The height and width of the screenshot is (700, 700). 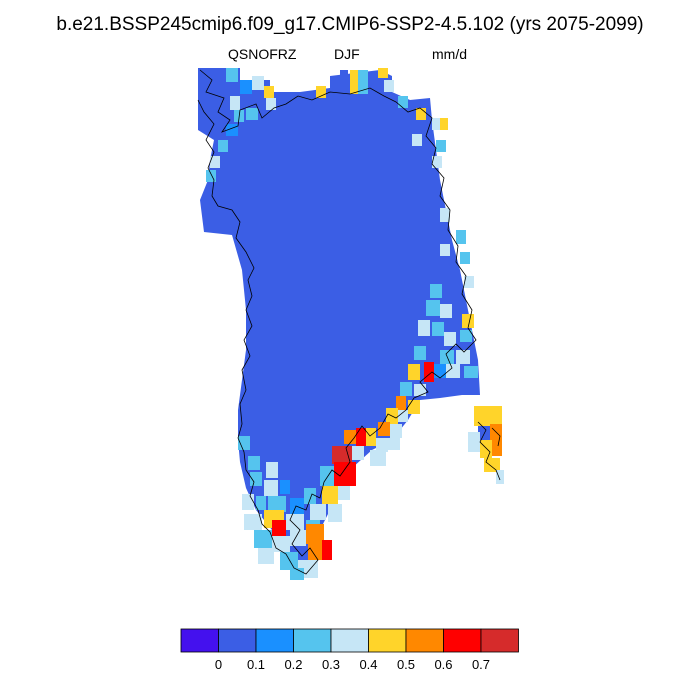 What do you see at coordinates (347, 54) in the screenshot?
I see `season-label: DJF` at bounding box center [347, 54].